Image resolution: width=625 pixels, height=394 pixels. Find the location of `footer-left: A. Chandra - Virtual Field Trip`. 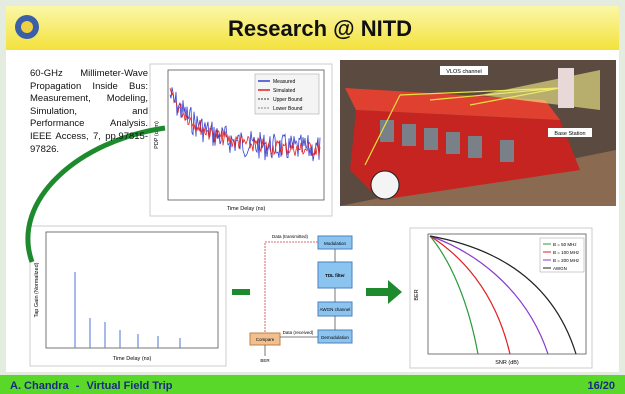

footer-left: A. Chandra - Virtual Field Trip is located at coordinates (91, 386).